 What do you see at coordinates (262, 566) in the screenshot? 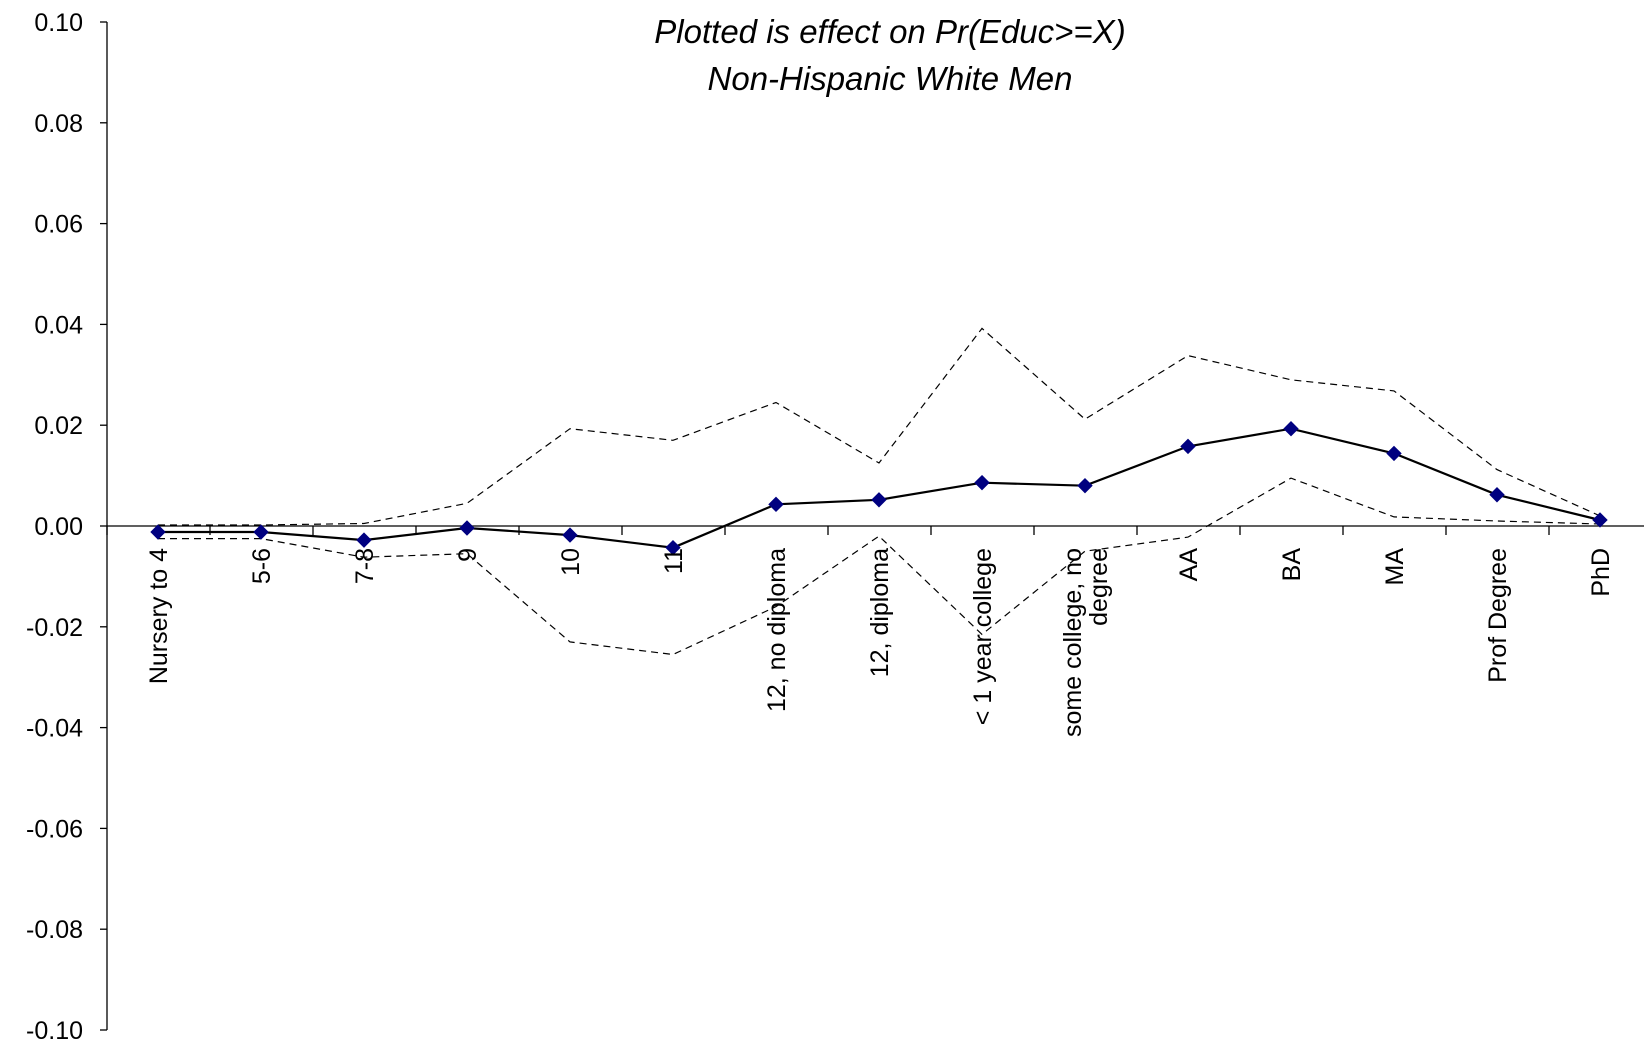
I see `x-tick-label: 5-6` at bounding box center [262, 566].